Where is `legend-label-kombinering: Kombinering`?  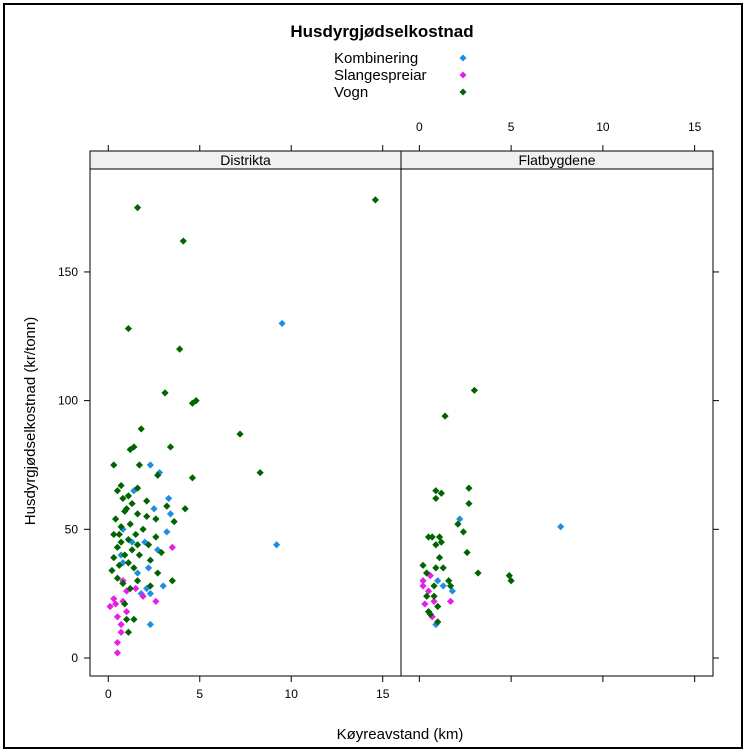 legend-label-kombinering: Kombinering is located at coordinates (376, 58).